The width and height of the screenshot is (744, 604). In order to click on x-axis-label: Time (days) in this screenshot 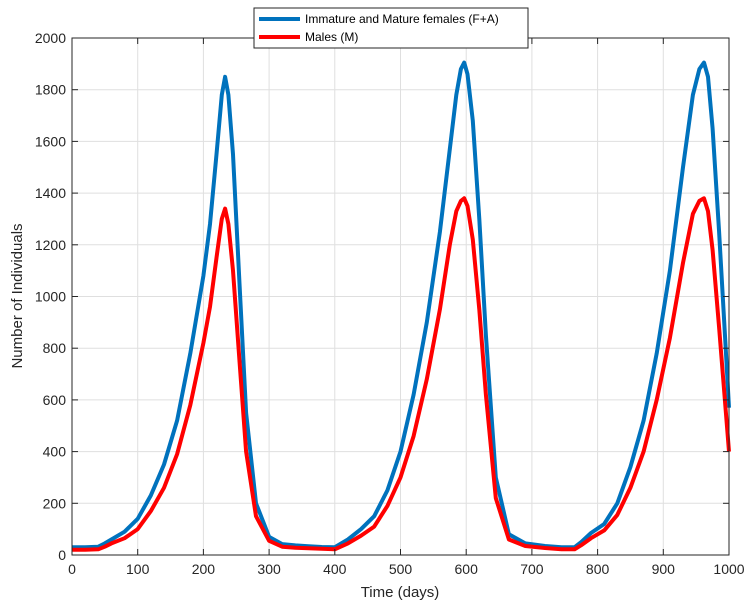, I will do `click(400, 592)`.